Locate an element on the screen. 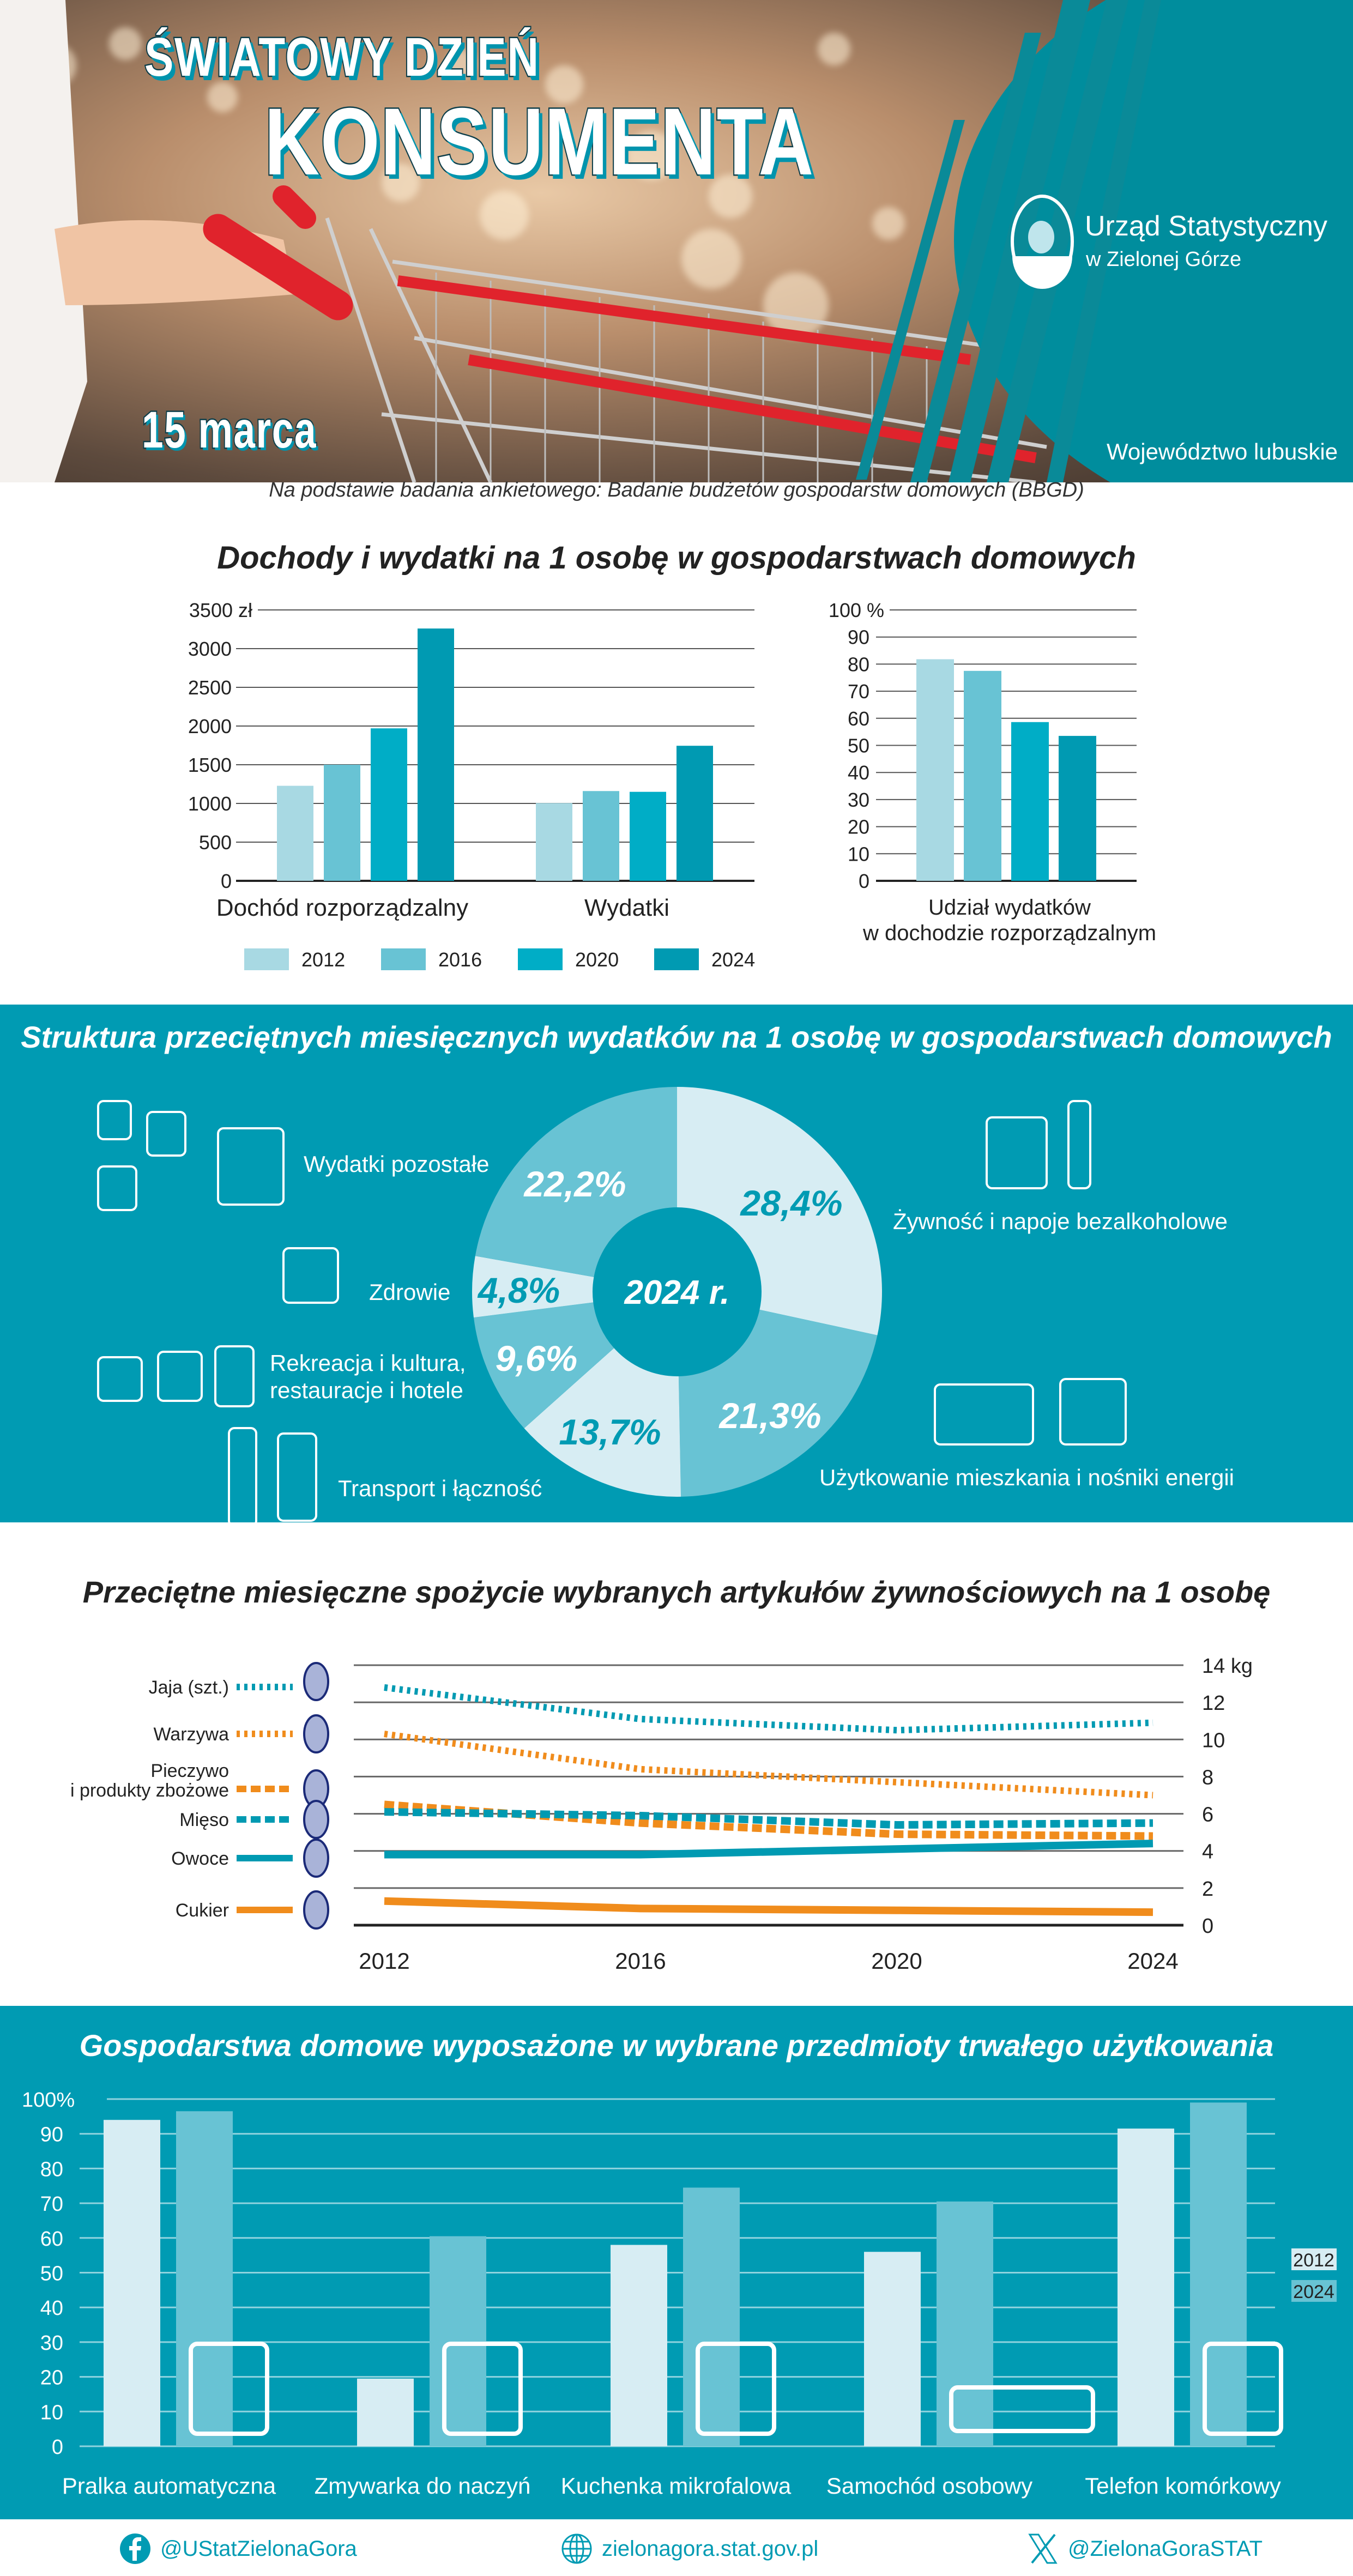  phone-icon is located at coordinates (297, 1477).